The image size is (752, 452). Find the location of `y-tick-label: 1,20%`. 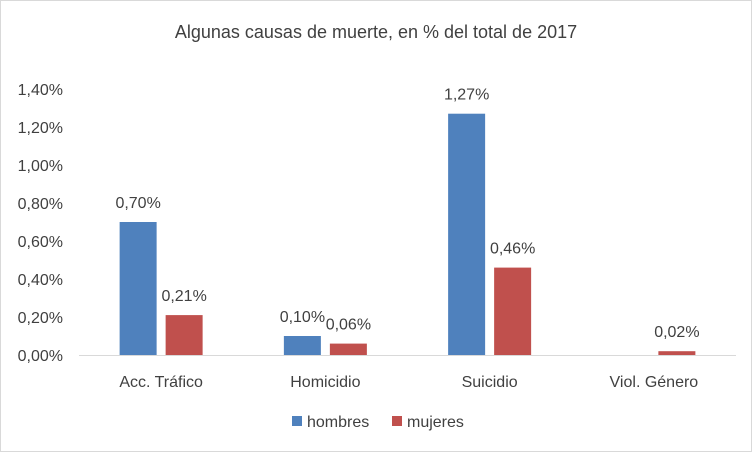

y-tick-label: 1,20% is located at coordinates (40, 128).